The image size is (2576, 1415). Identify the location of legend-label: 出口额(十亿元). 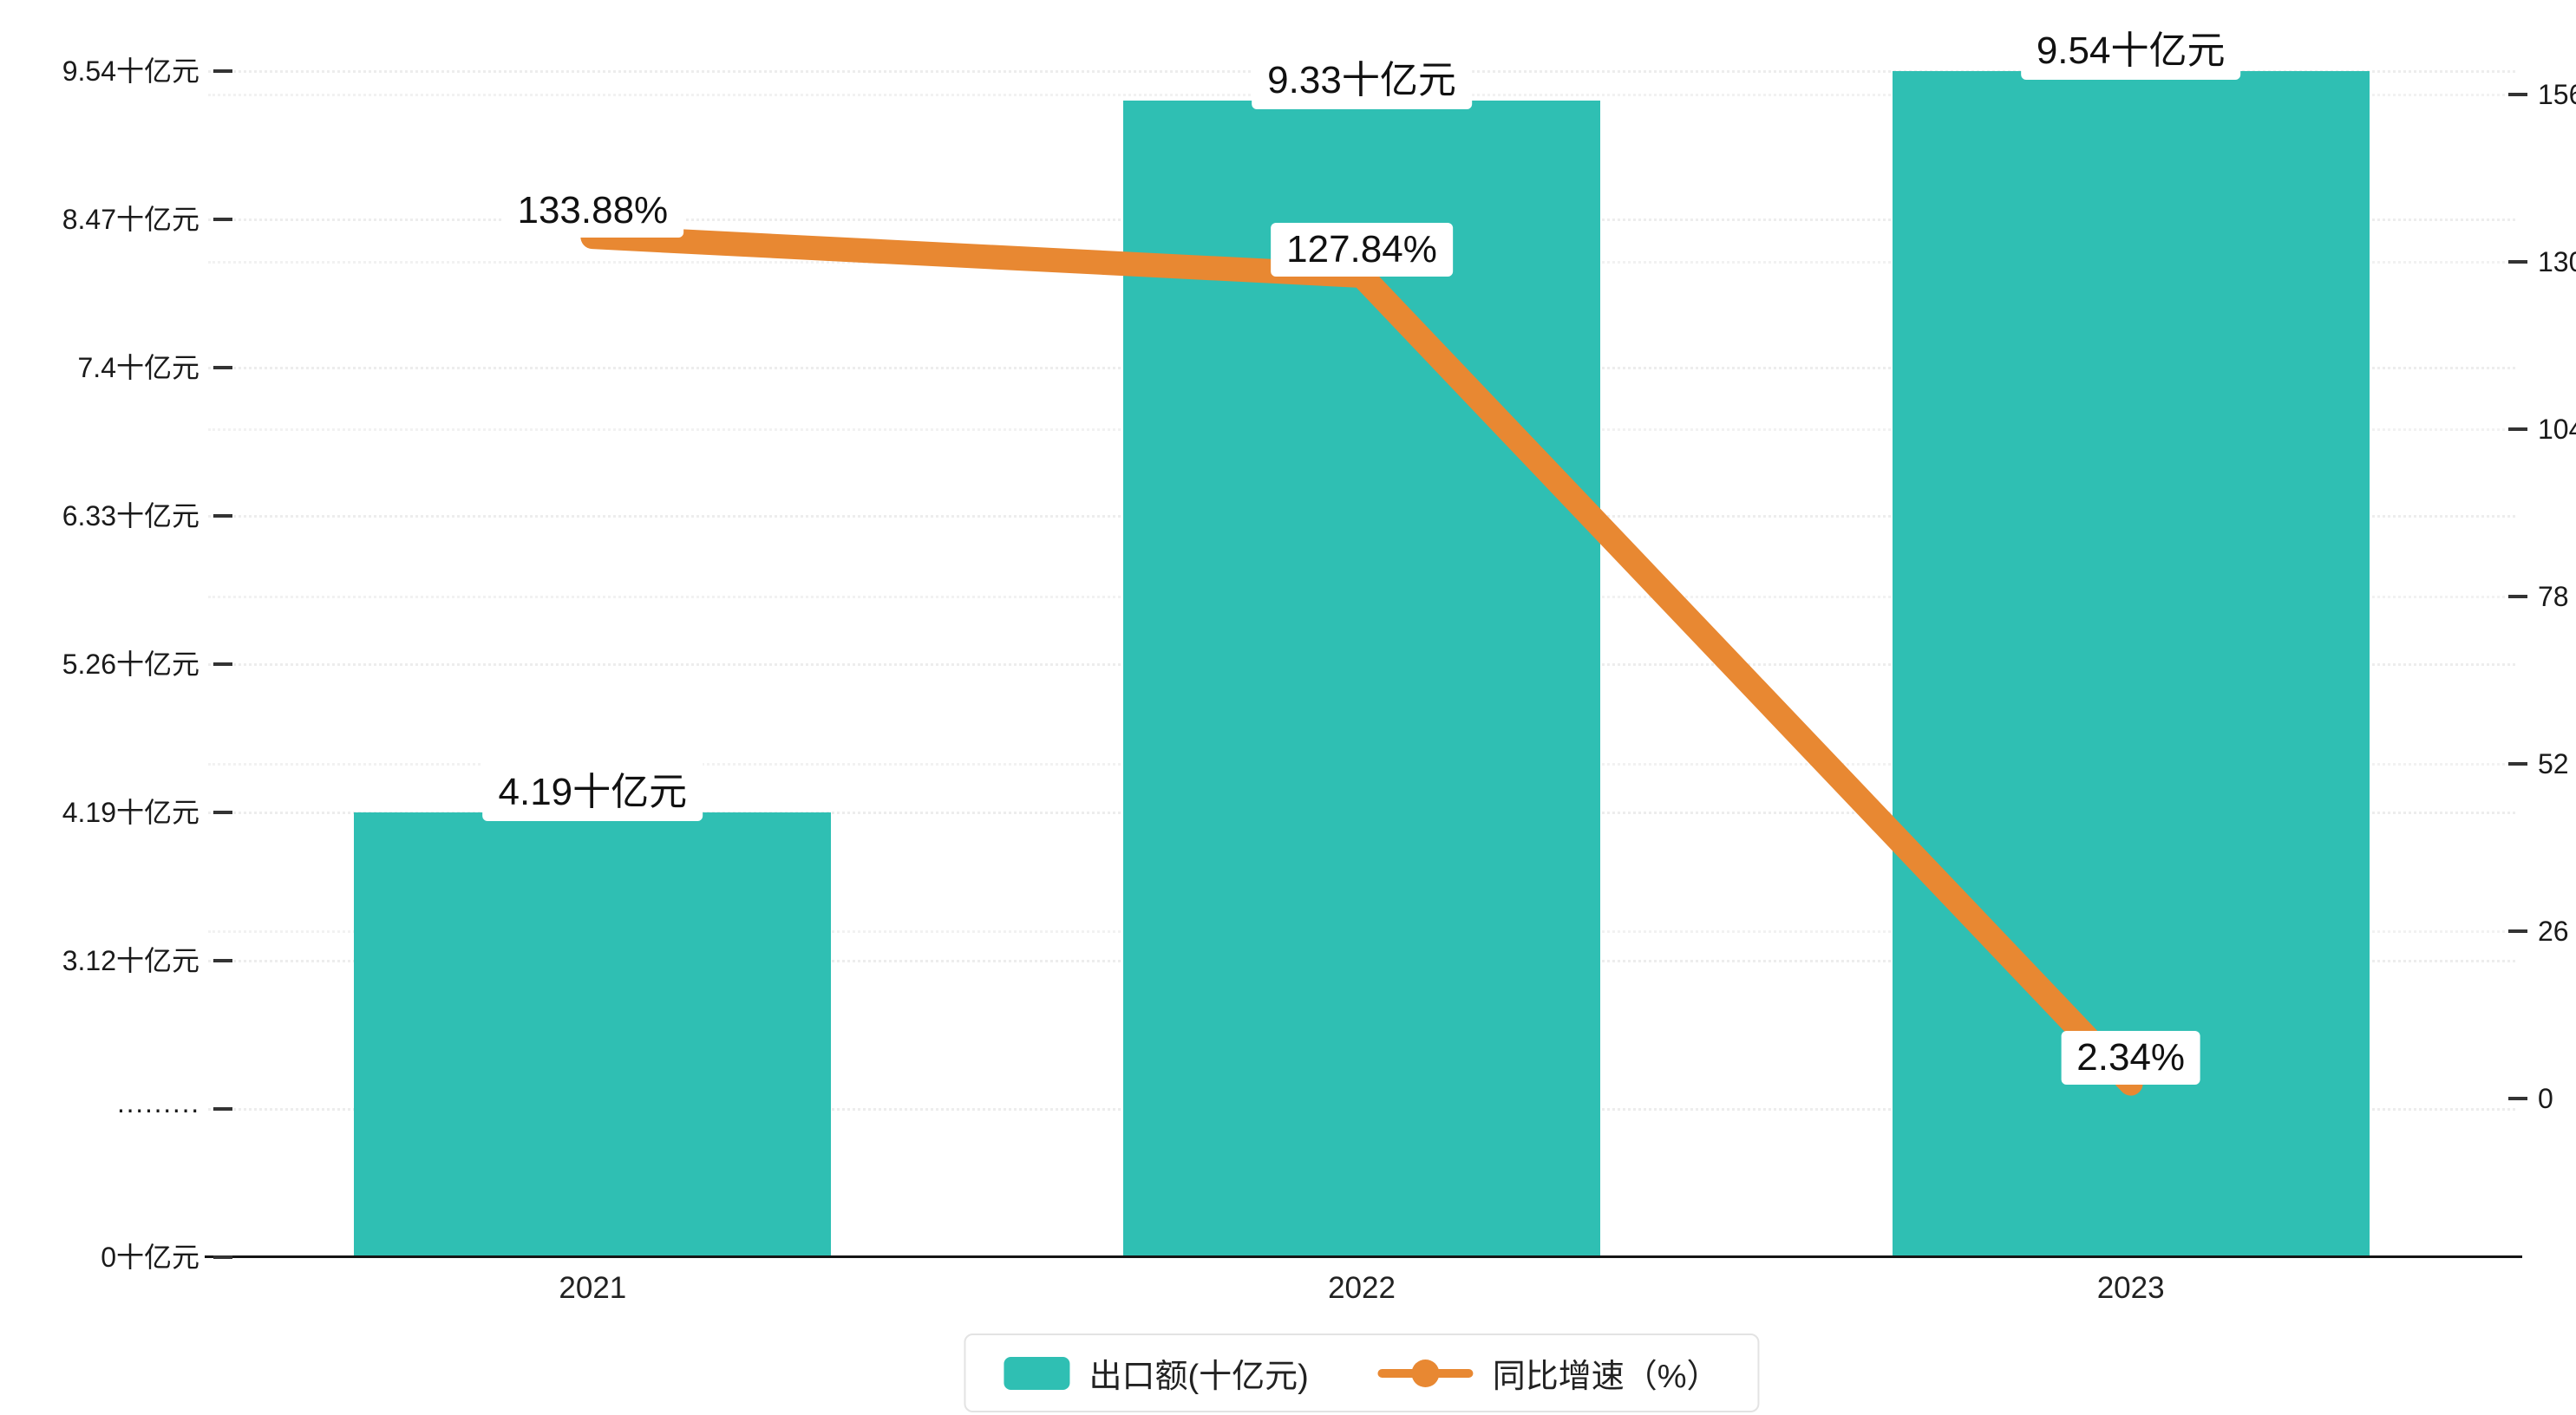
(1199, 1377).